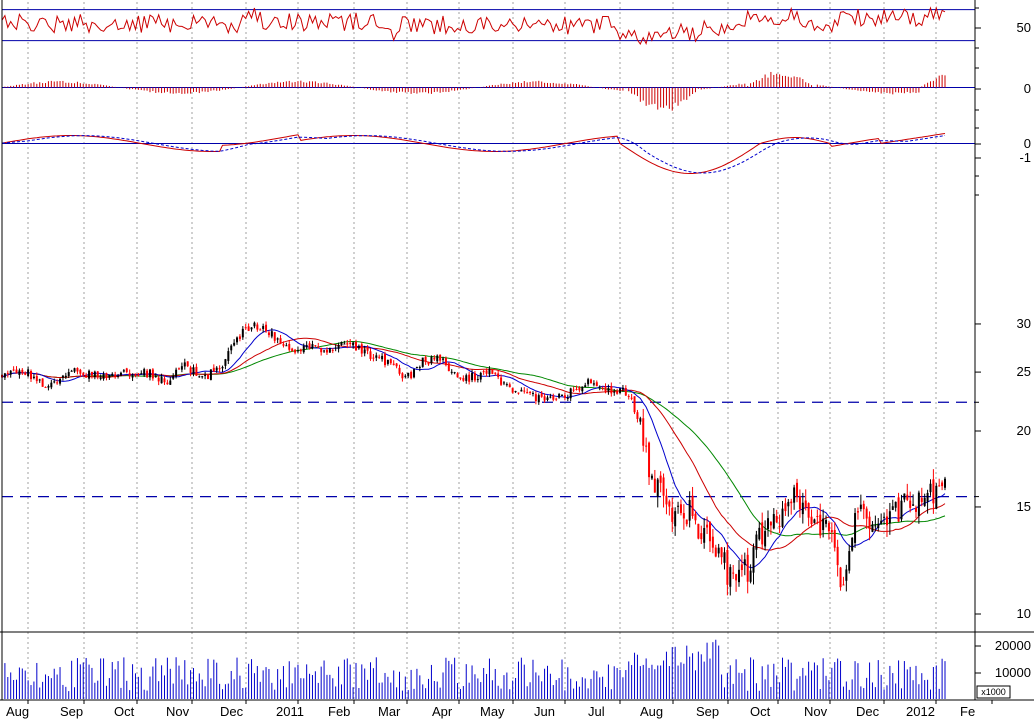 The height and width of the screenshot is (722, 1034). I want to click on month-label-5: 2011, so click(290, 711).